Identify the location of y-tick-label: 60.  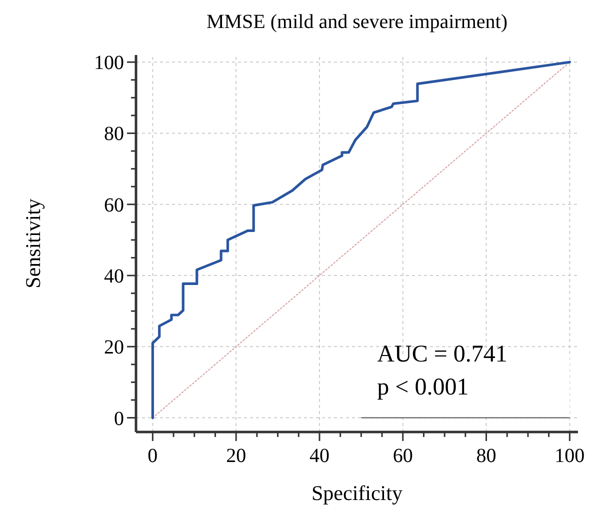
(114, 205).